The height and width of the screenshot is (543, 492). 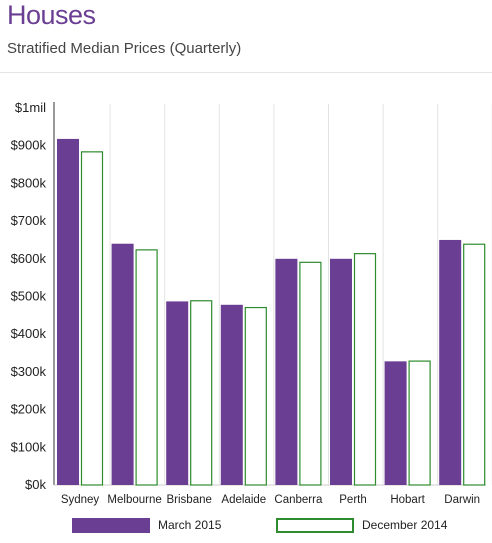 I want to click on bar-march-perth, so click(x=341, y=371).